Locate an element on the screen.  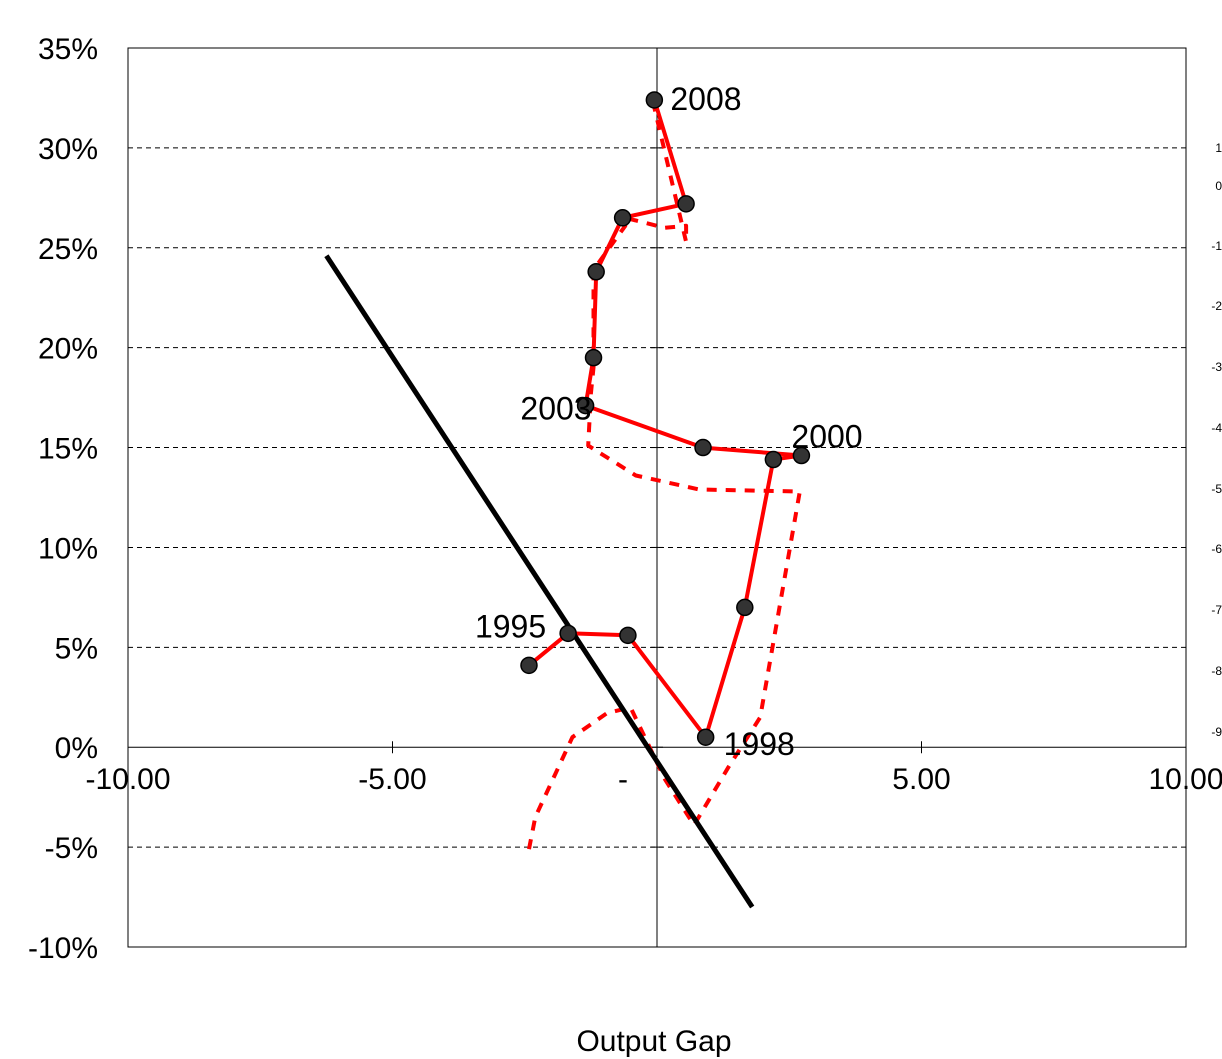
right-axis-fragment: -4 is located at coordinates (1216, 428).